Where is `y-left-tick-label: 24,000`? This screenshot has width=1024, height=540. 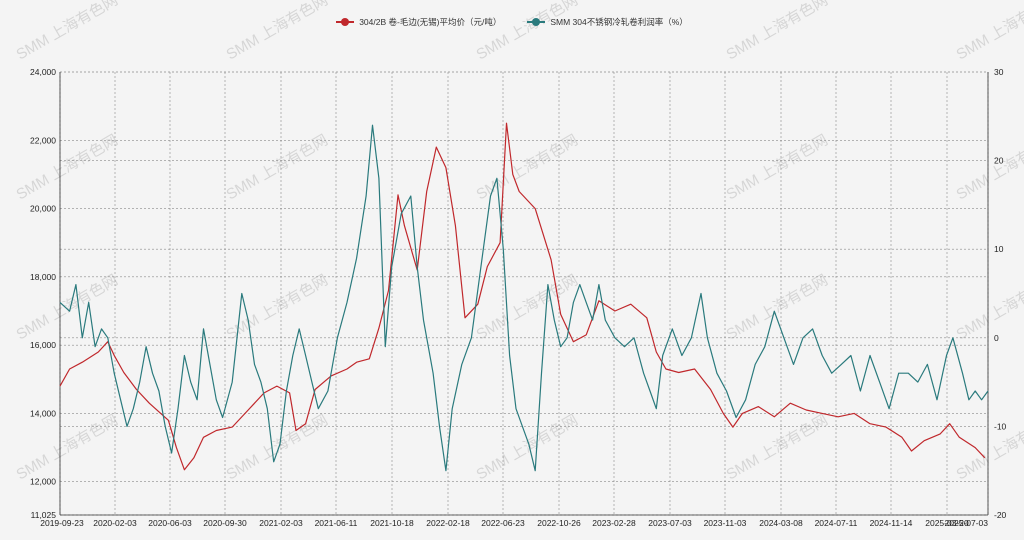
y-left-tick-label: 24,000 is located at coordinates (43, 72).